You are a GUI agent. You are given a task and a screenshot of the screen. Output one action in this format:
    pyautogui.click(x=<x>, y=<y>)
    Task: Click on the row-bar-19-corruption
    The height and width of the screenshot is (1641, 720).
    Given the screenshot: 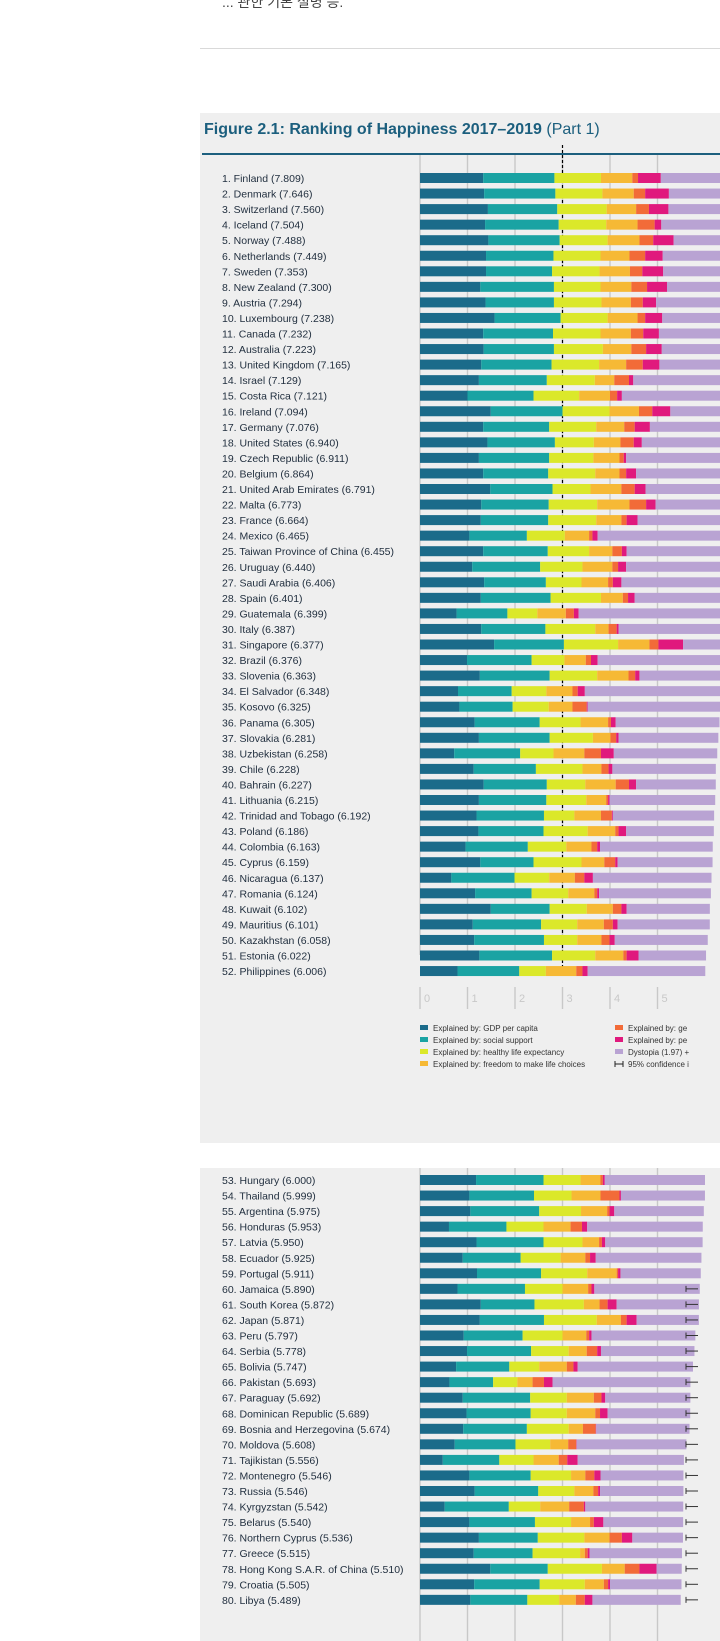 What is the action you would take?
    pyautogui.click(x=625, y=457)
    